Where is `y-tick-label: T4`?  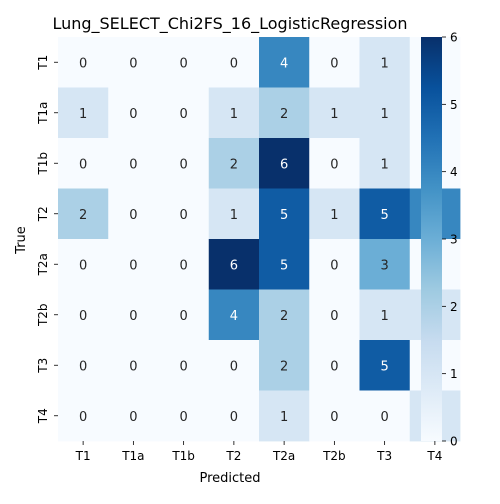
y-tick-label: T4 is located at coordinates (43, 416).